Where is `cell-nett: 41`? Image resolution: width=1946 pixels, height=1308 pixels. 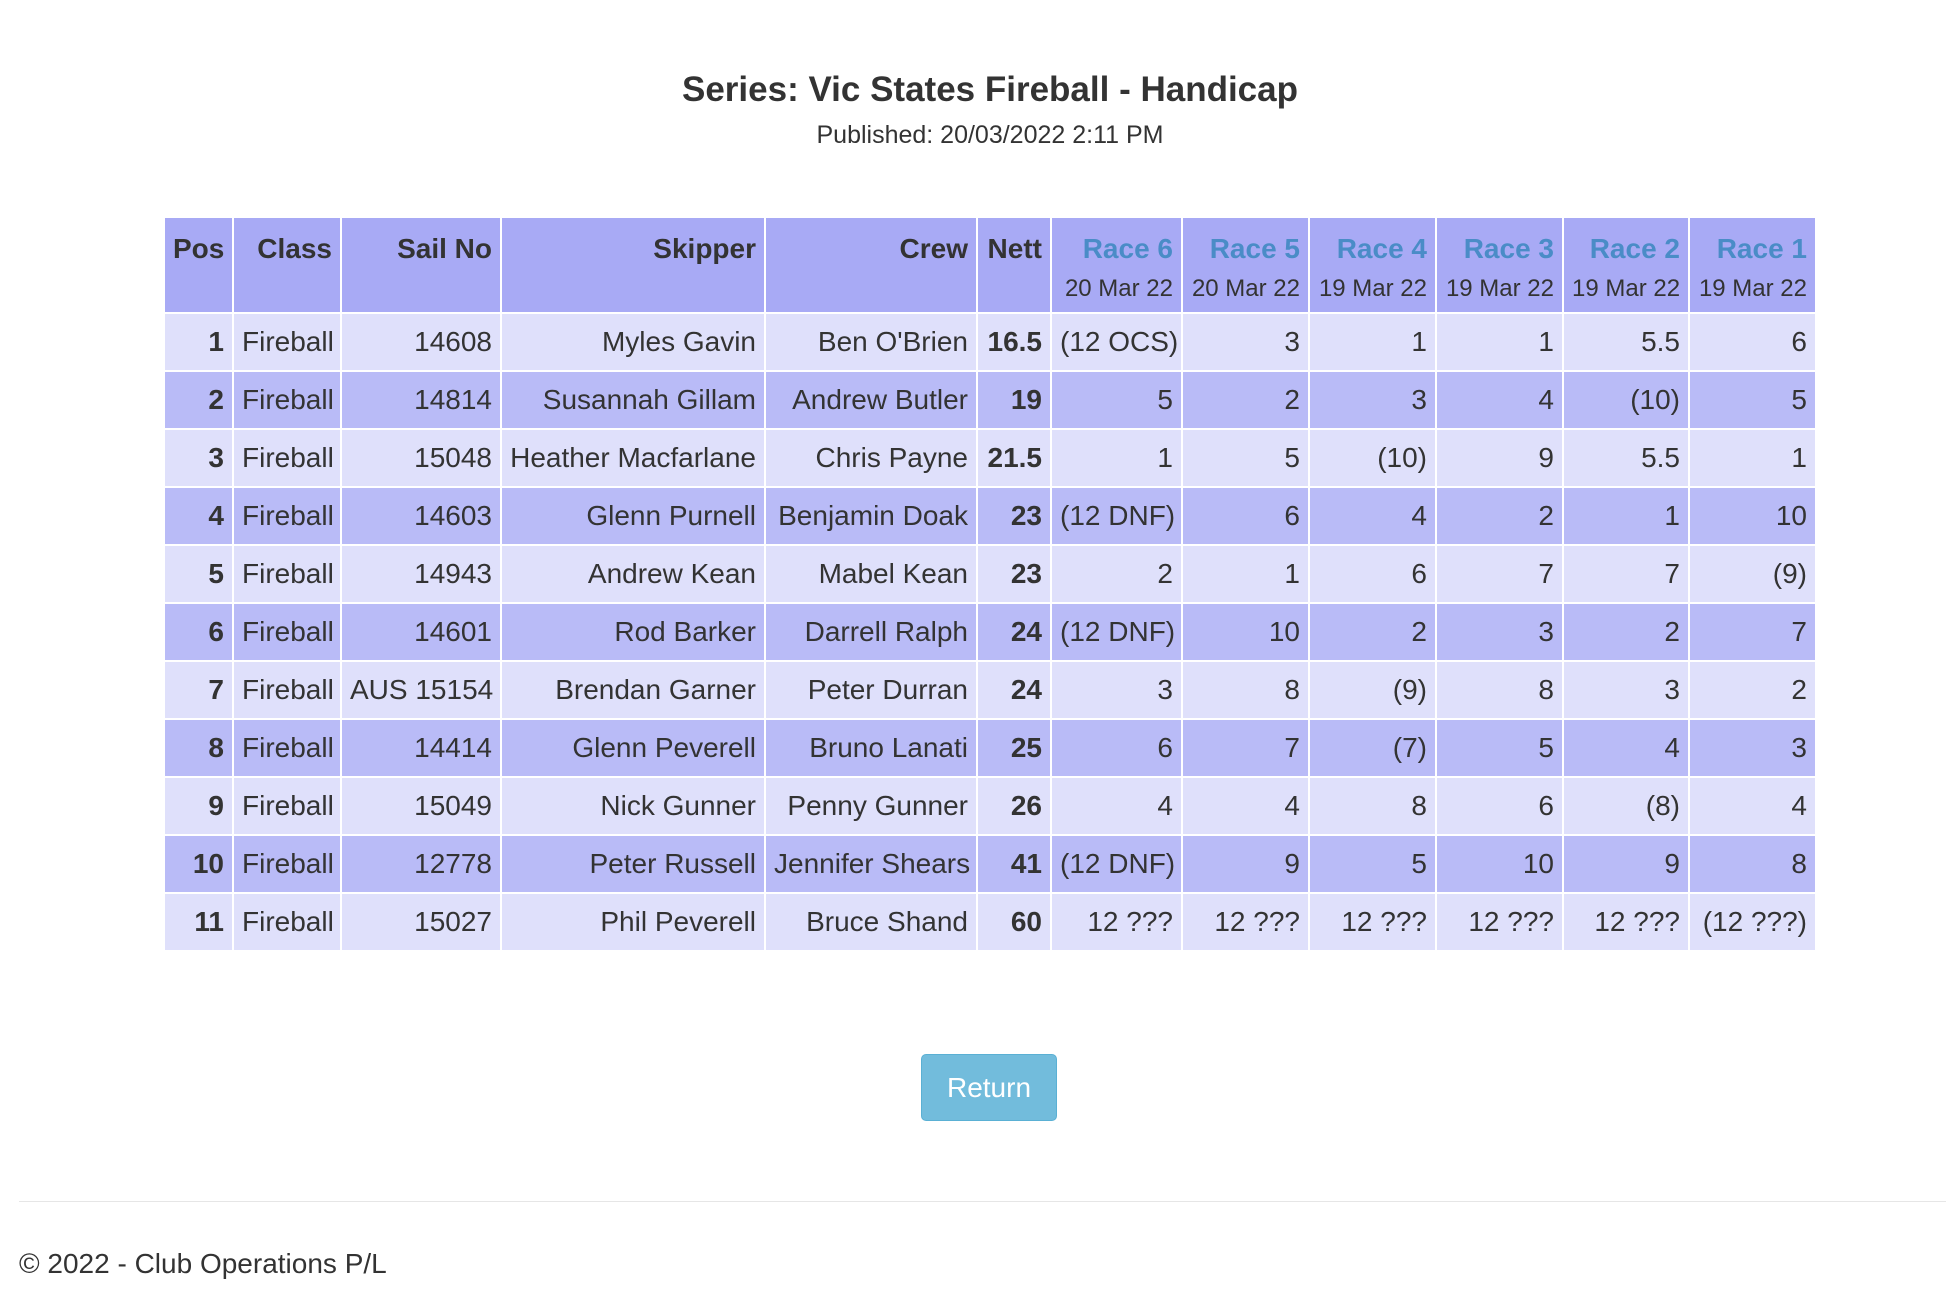
cell-nett: 41 is located at coordinates (1014, 864).